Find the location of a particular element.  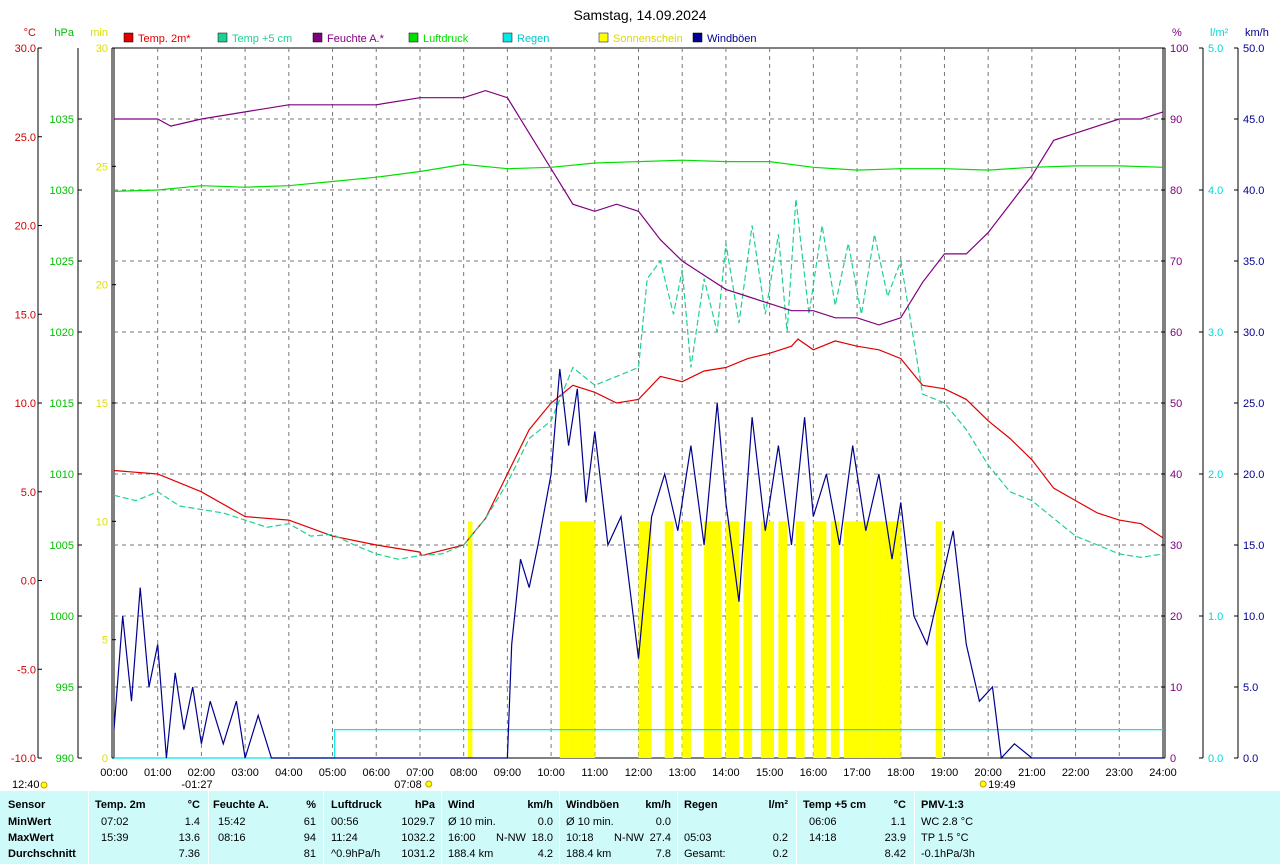

wind-value: 4.2 is located at coordinates (545, 854).